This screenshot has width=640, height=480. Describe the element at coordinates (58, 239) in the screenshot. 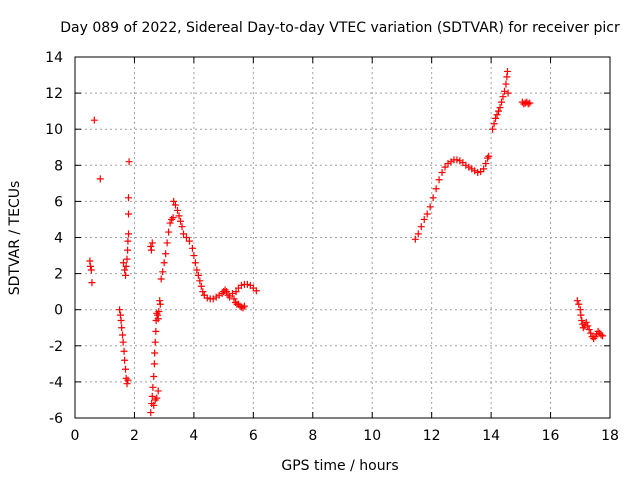

I see `y-tick-label: 4` at that location.